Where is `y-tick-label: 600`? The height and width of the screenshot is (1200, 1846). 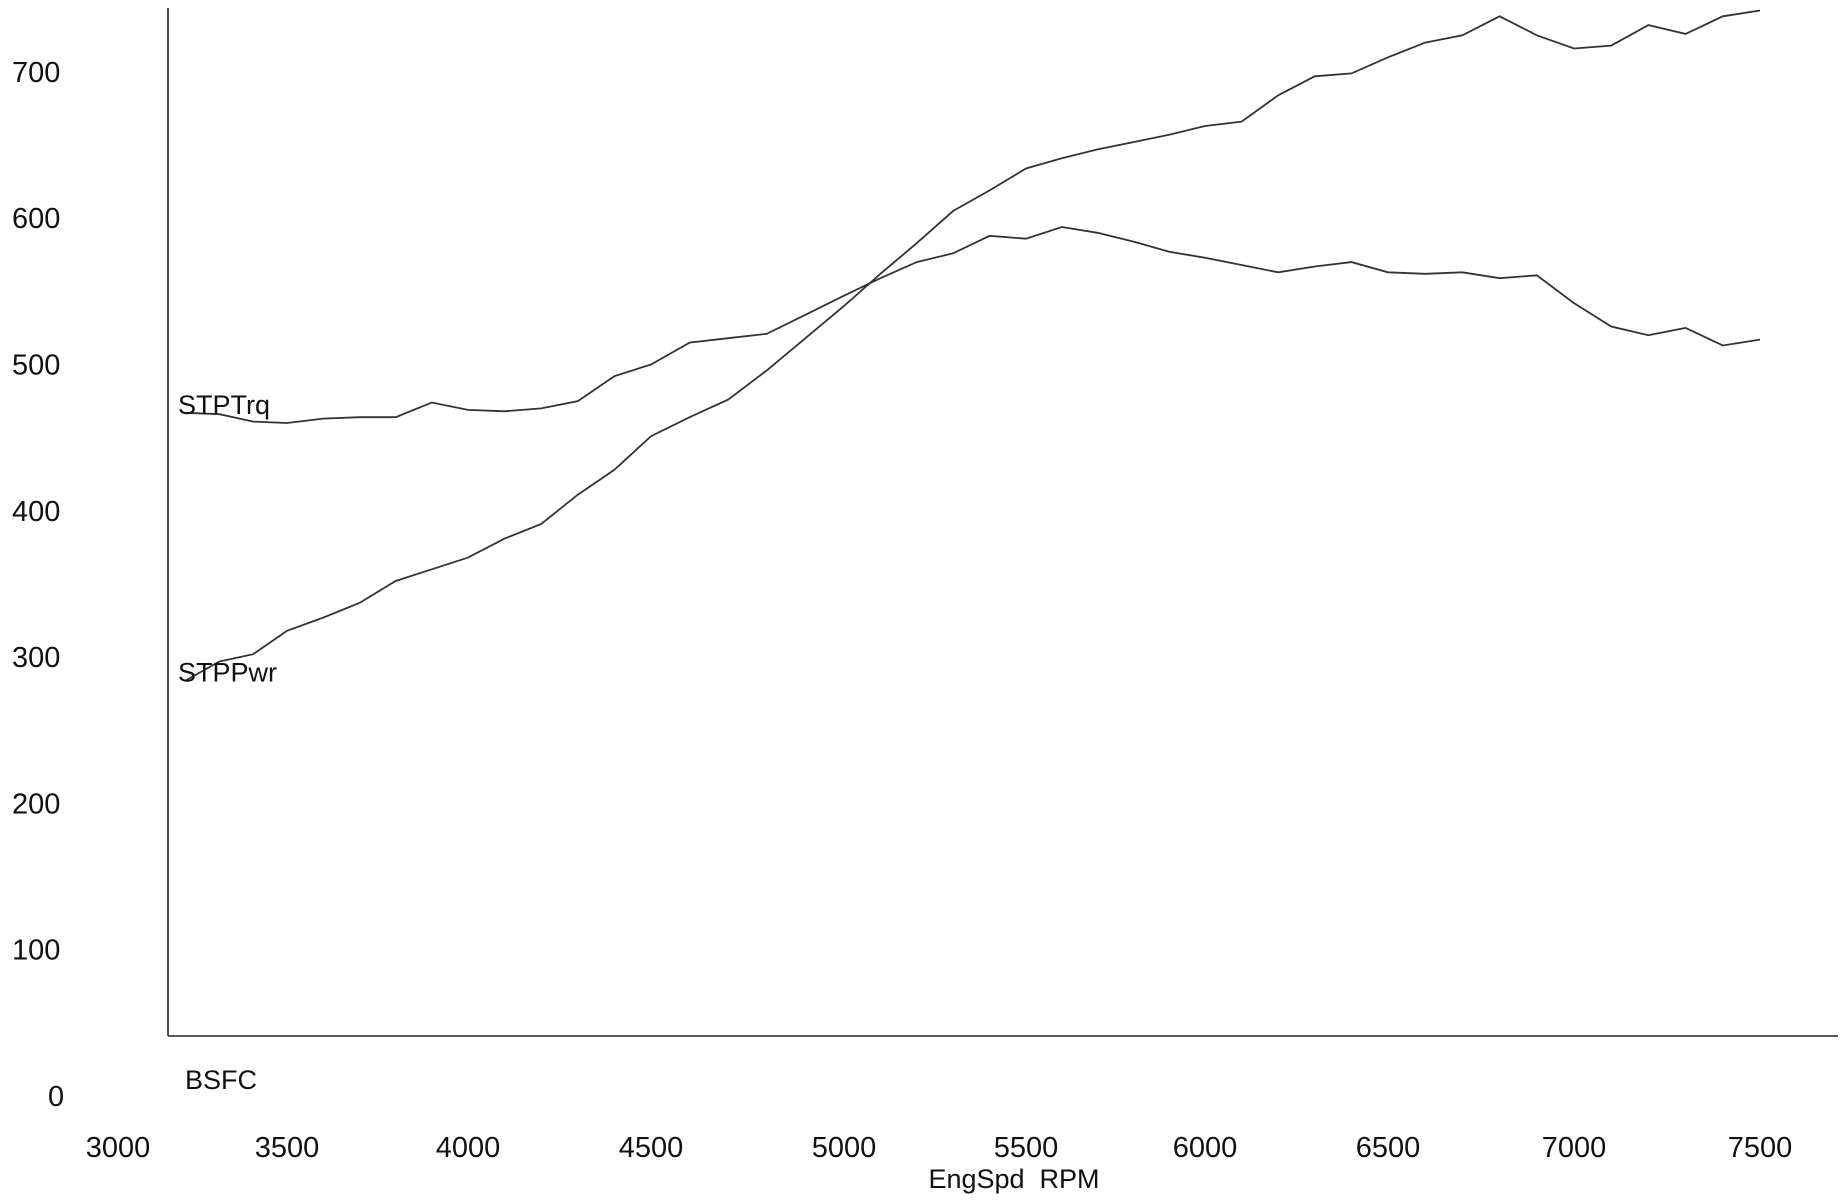 y-tick-label: 600 is located at coordinates (36, 219).